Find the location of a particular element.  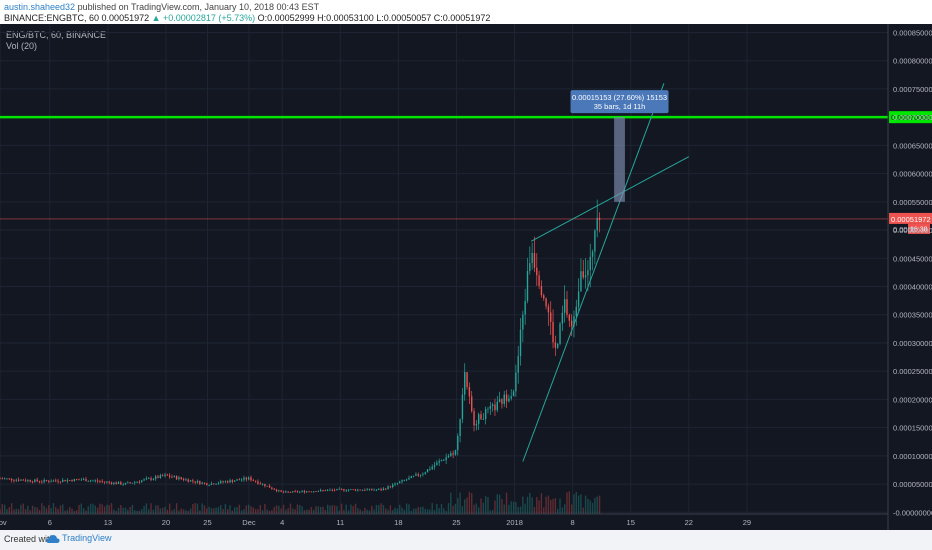

last-price-tag is located at coordinates (910, 218).